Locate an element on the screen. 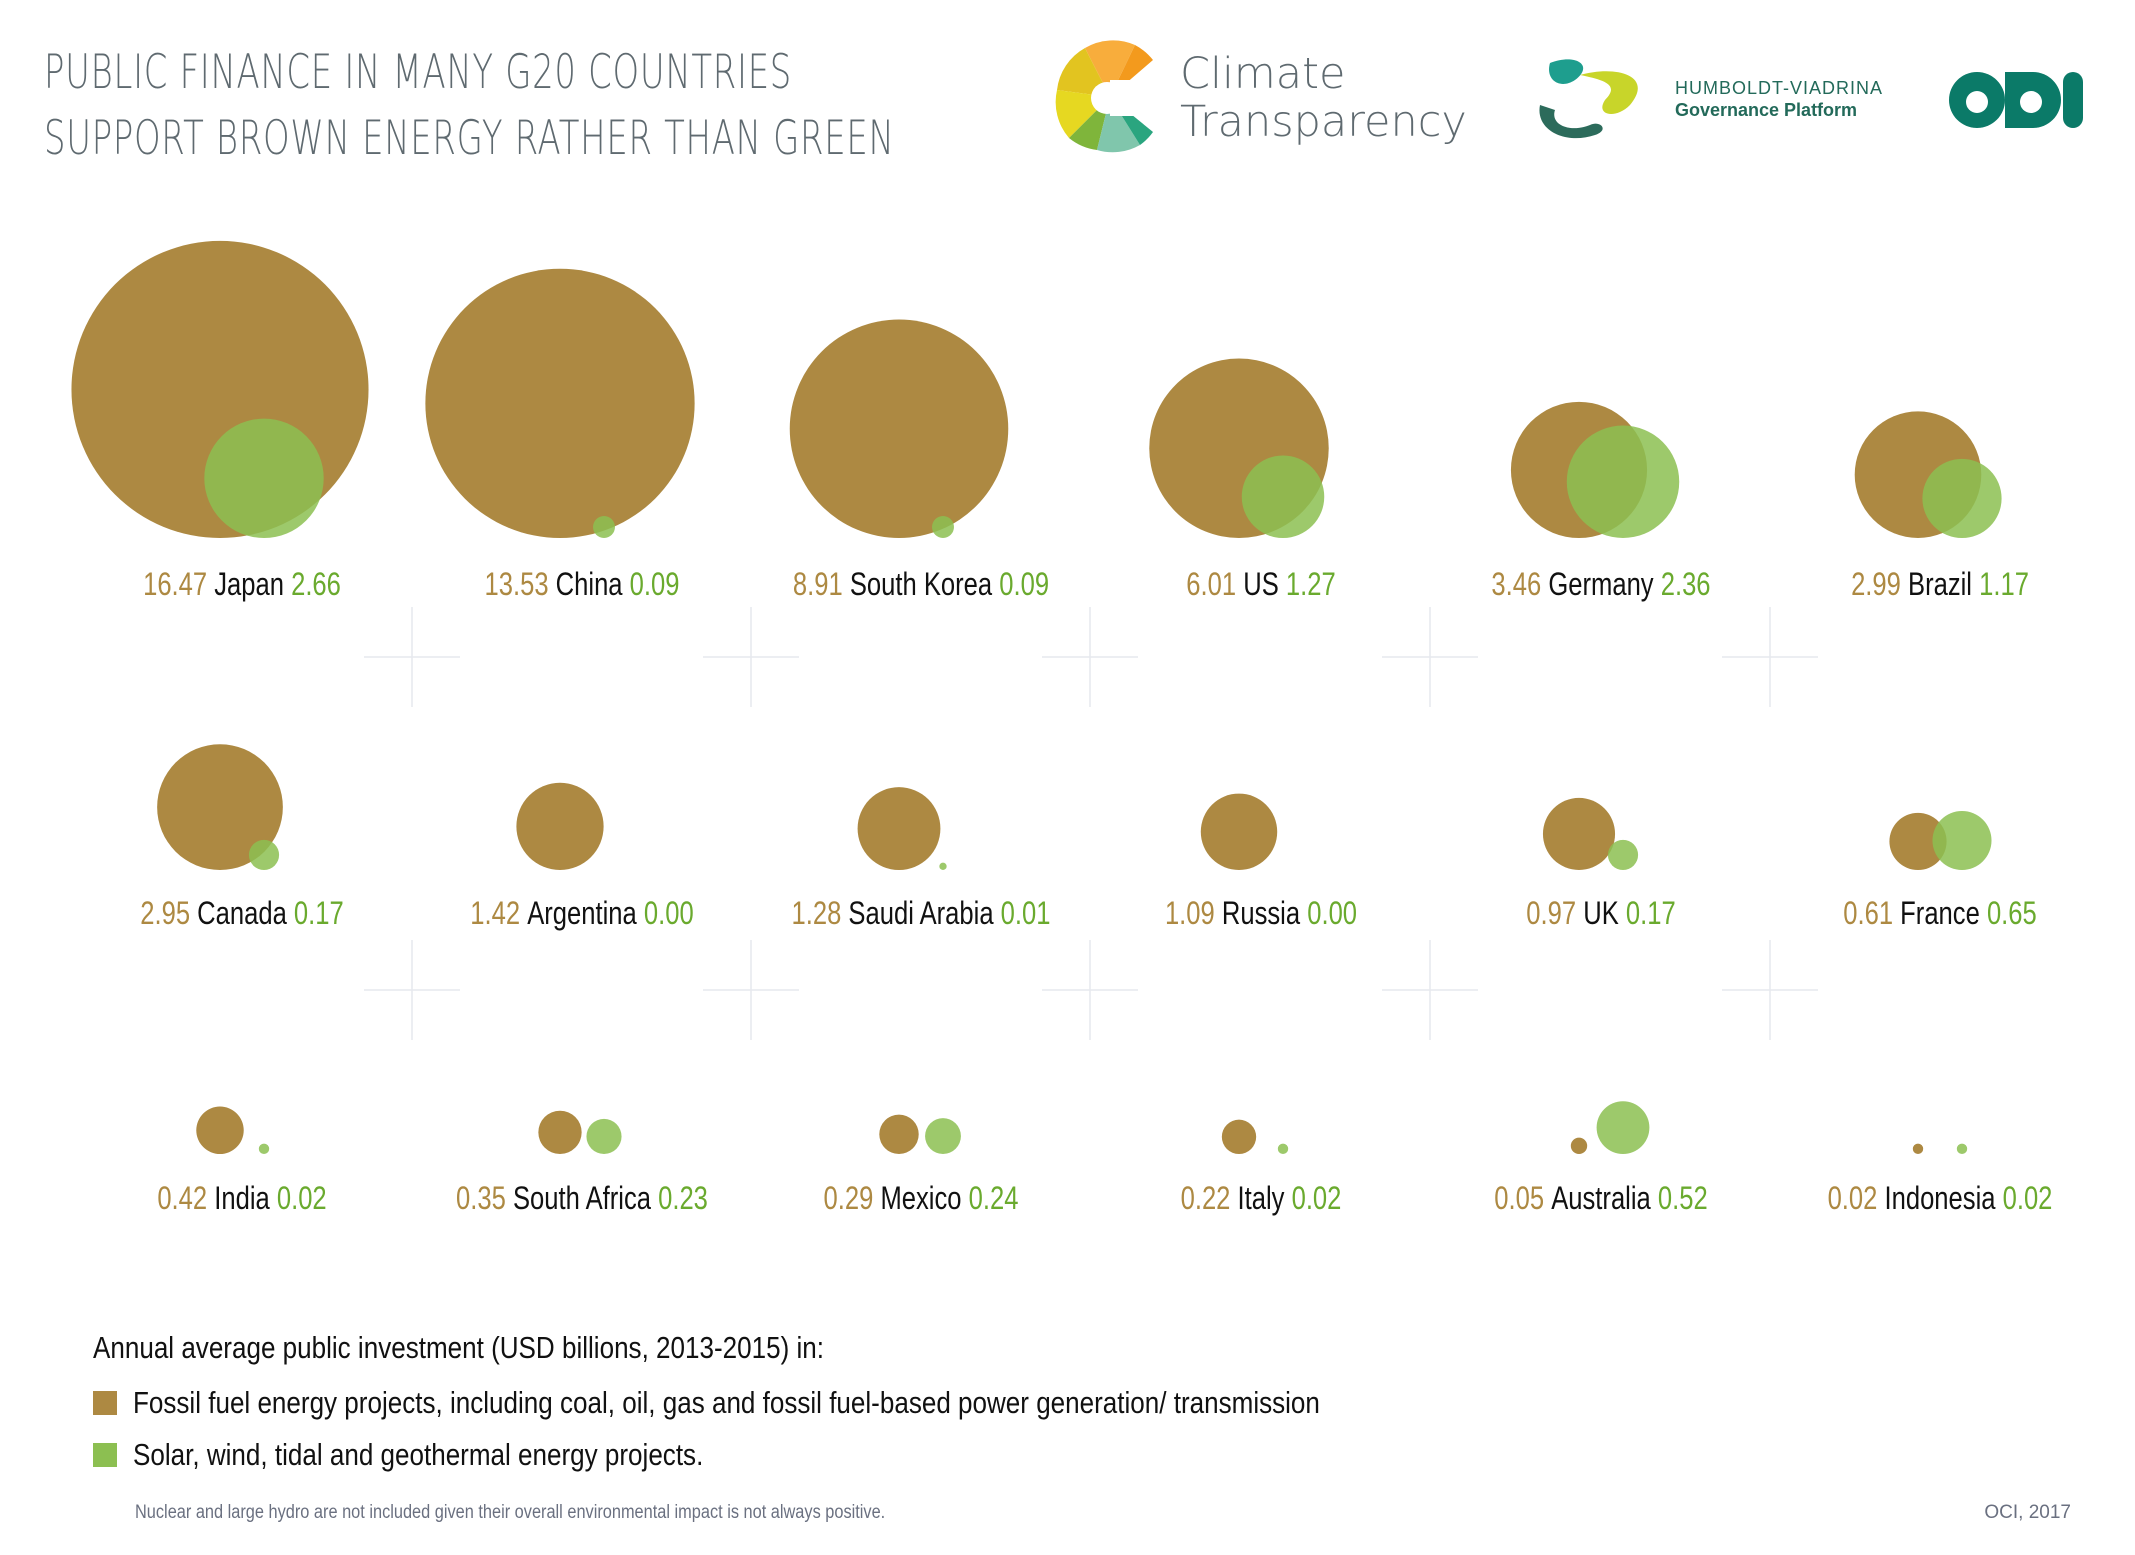 The height and width of the screenshot is (1555, 2135). country-label: 2.95 Canada 0.17 is located at coordinates (242, 913).